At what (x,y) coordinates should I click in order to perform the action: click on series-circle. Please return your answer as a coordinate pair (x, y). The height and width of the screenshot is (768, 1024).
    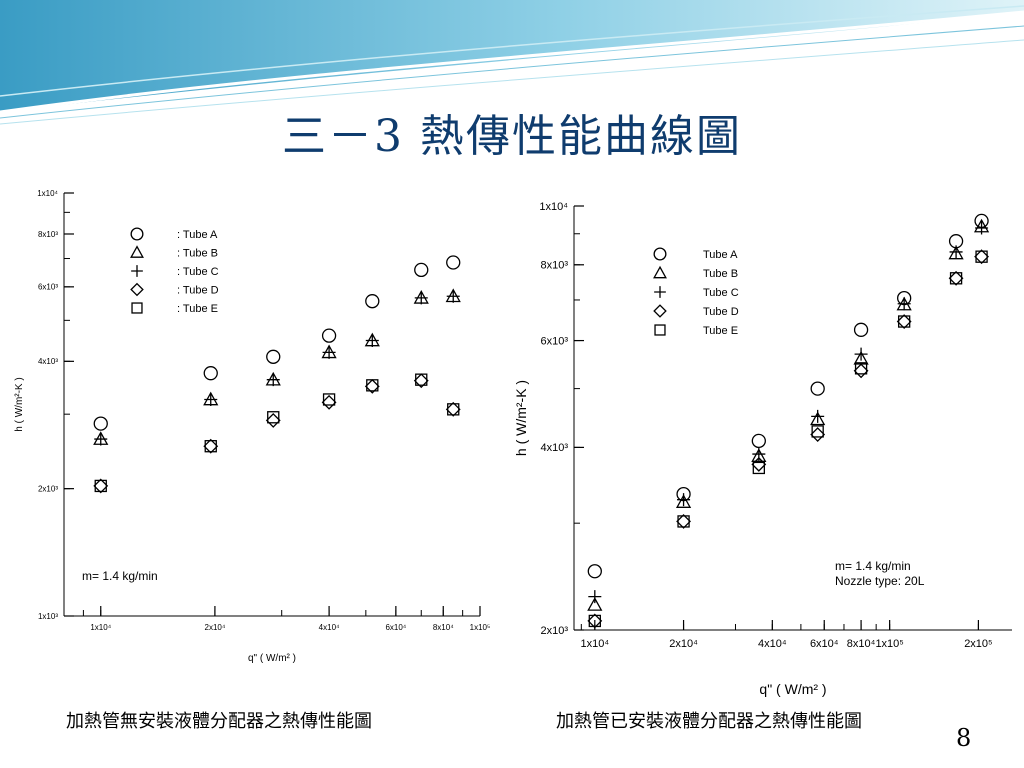
    Looking at the image, I should click on (277, 343).